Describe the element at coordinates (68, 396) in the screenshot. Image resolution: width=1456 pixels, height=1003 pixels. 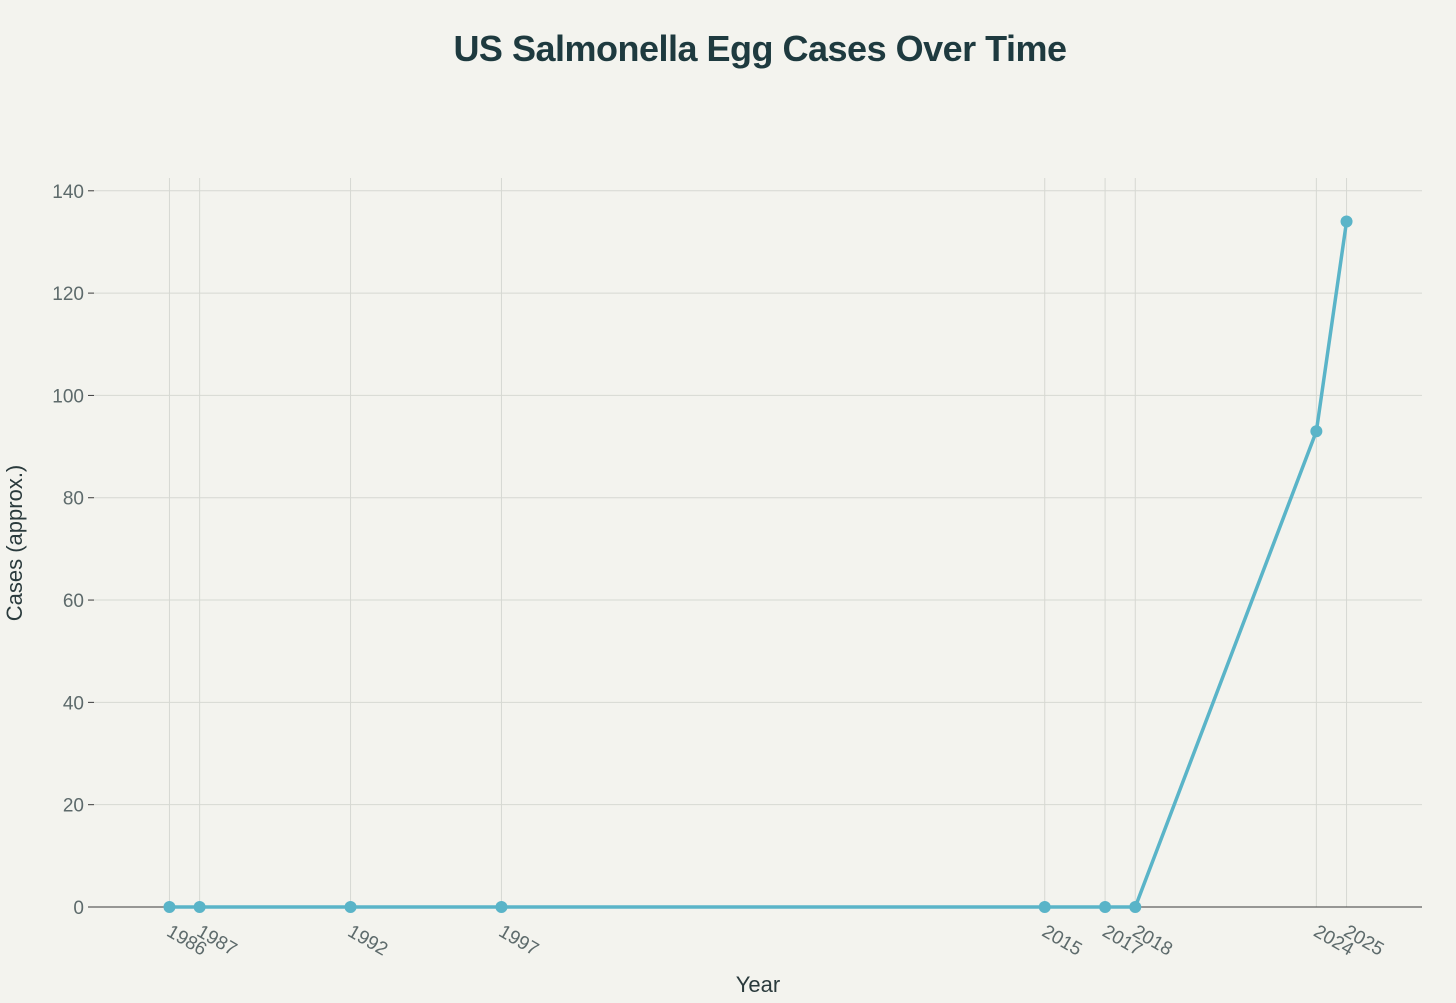
I see `y-tick-label: 100` at that location.